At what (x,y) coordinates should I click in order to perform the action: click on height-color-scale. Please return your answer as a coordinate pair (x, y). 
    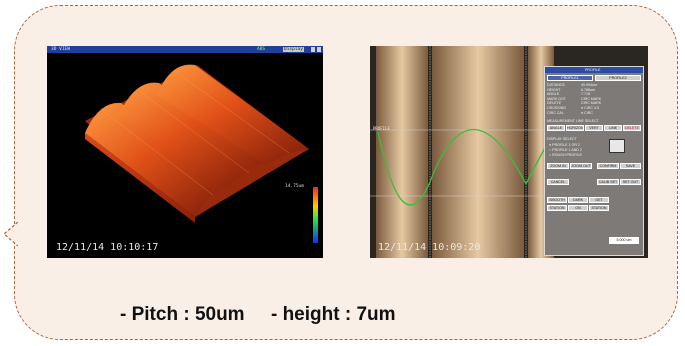
    Looking at the image, I should click on (315, 215).